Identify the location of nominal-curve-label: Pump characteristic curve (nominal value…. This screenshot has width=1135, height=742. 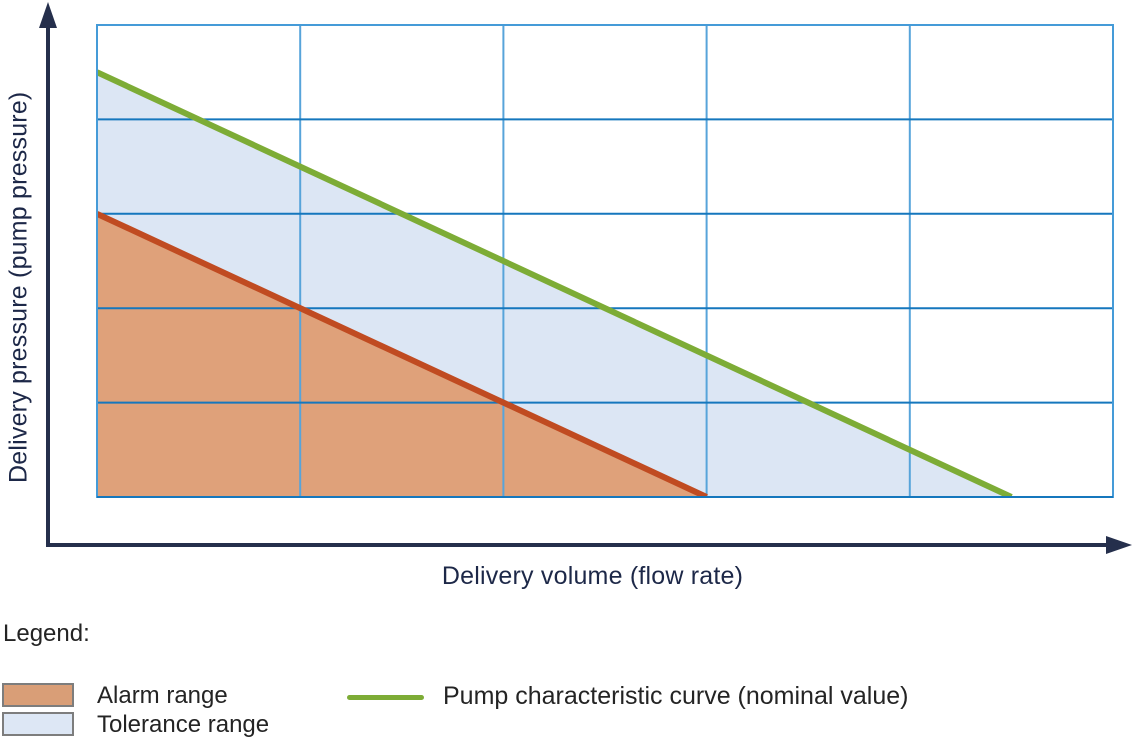
(676, 696).